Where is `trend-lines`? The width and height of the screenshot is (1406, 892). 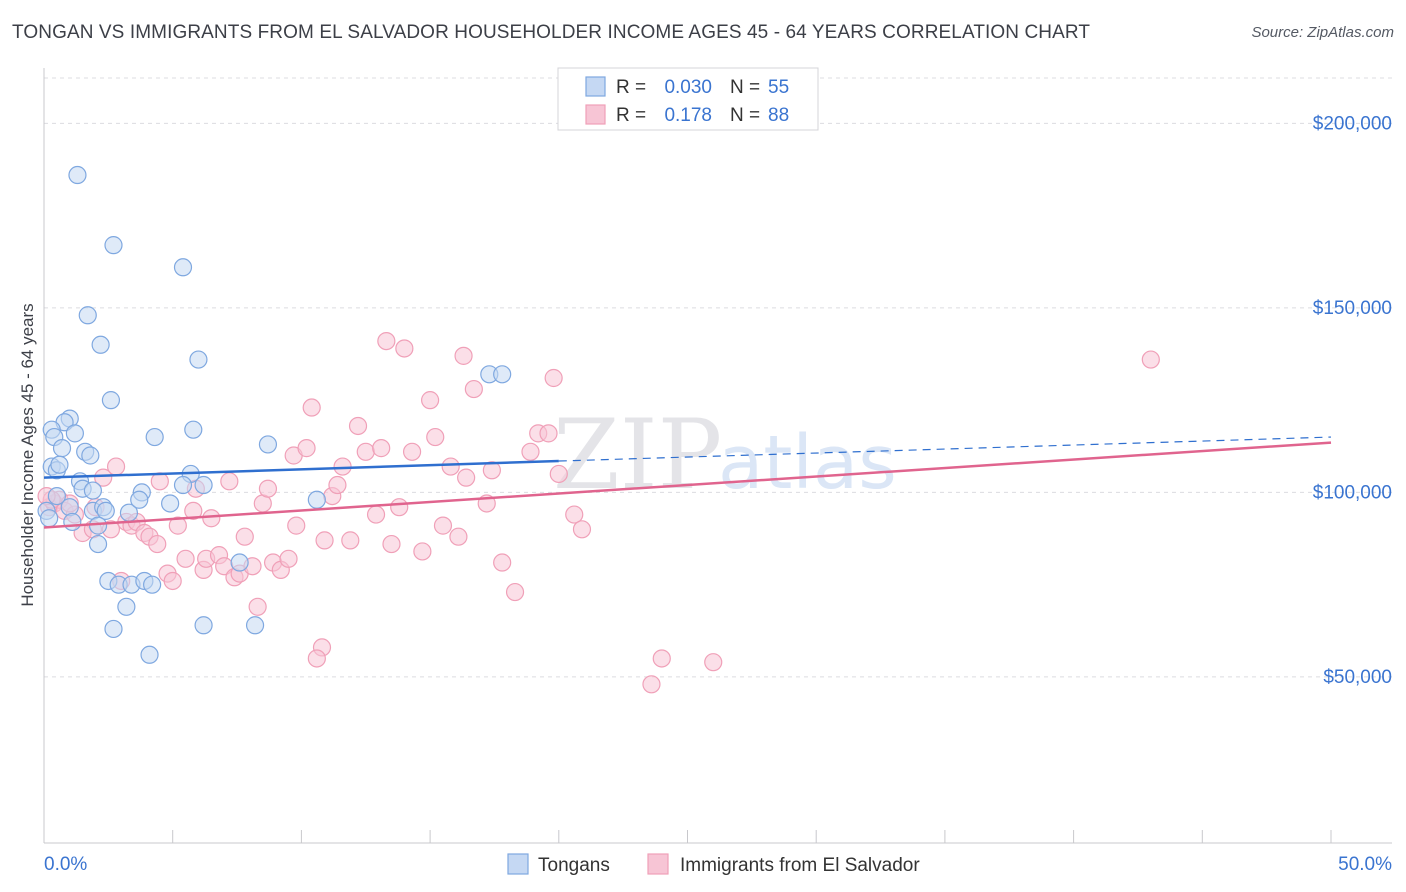 trend-lines is located at coordinates (687, 482).